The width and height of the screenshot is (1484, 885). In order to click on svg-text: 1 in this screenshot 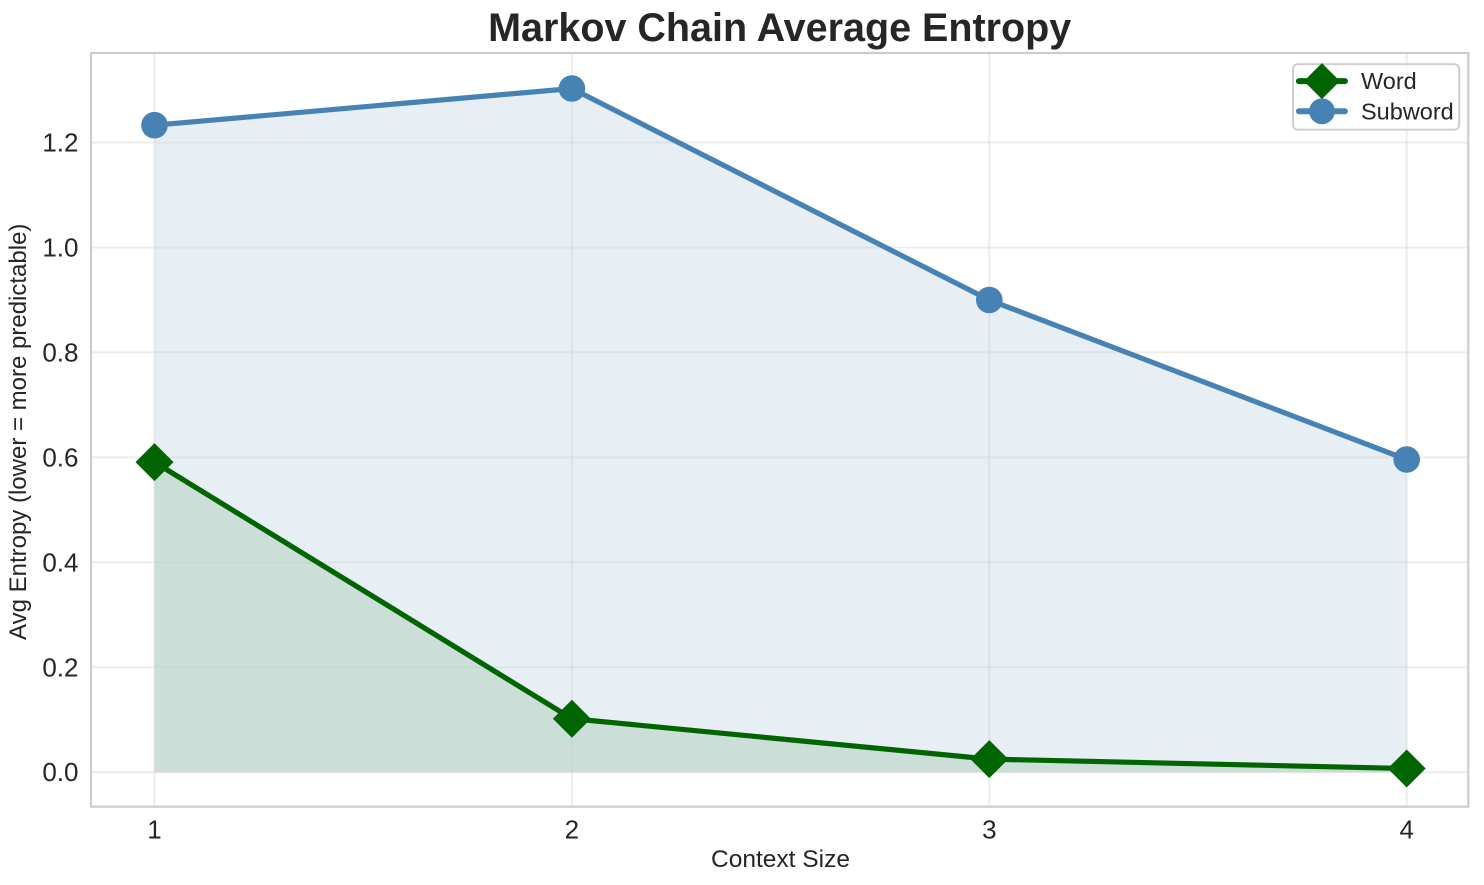, I will do `click(154, 830)`.